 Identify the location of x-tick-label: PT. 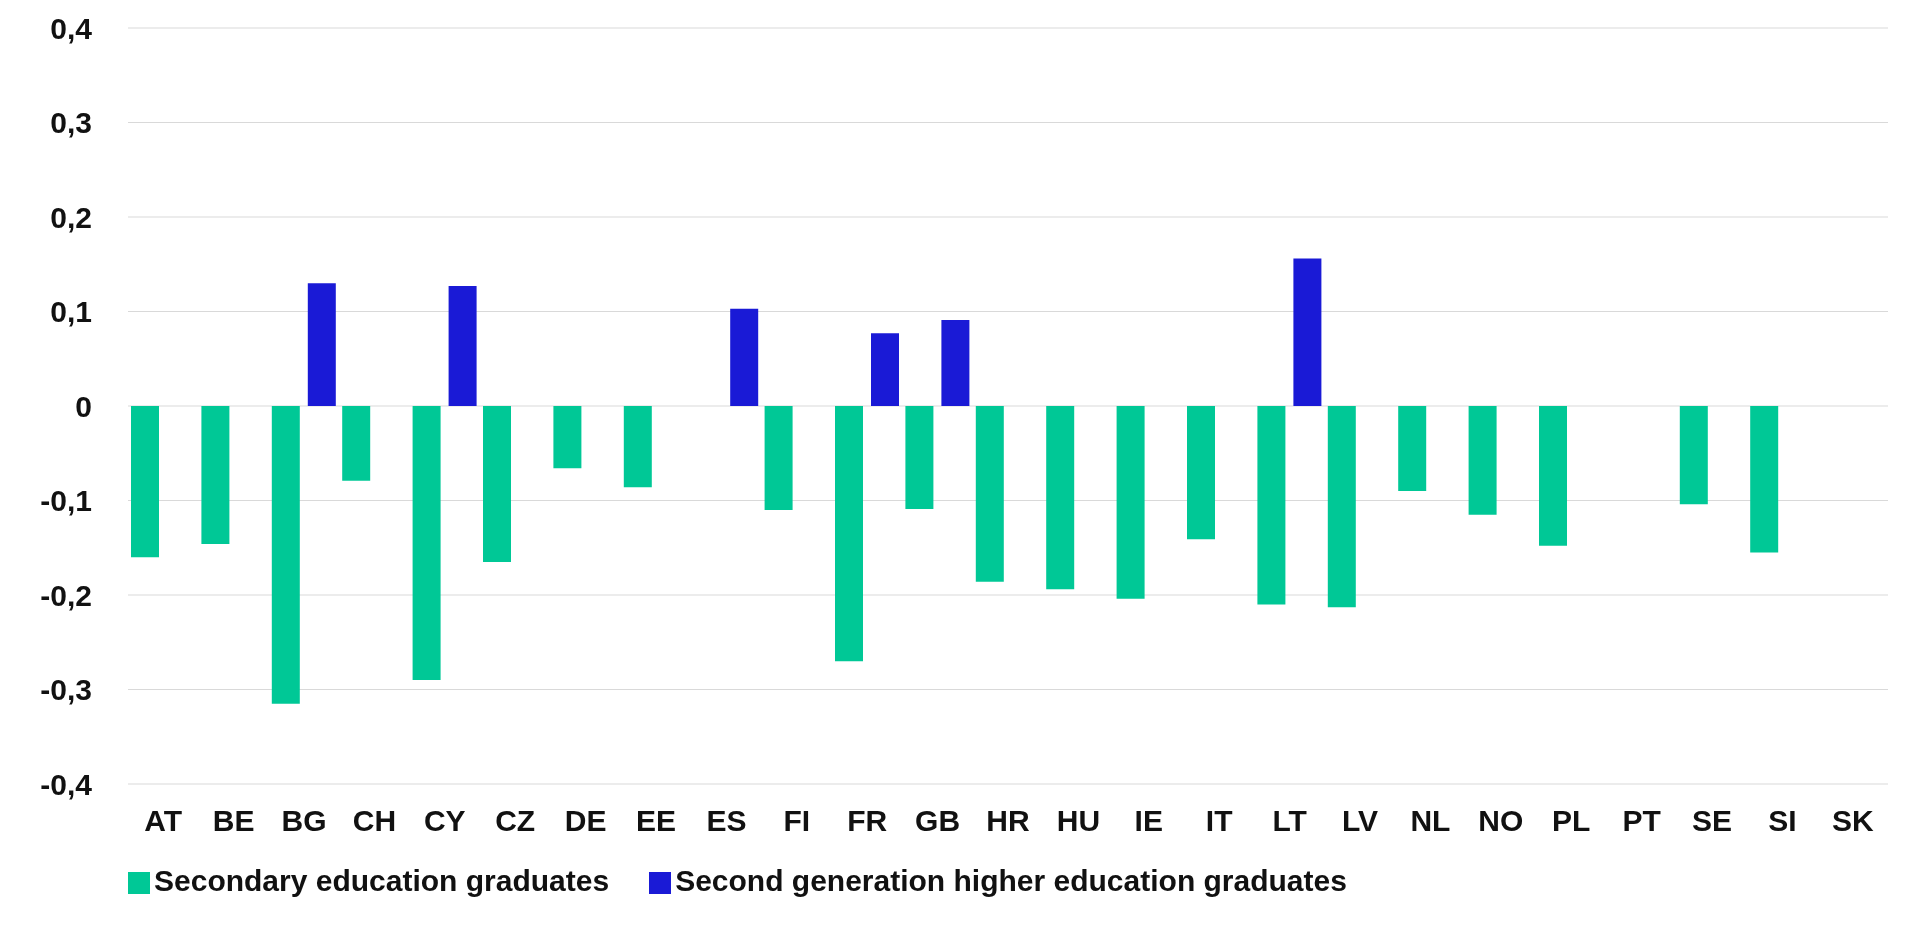
(1641, 821).